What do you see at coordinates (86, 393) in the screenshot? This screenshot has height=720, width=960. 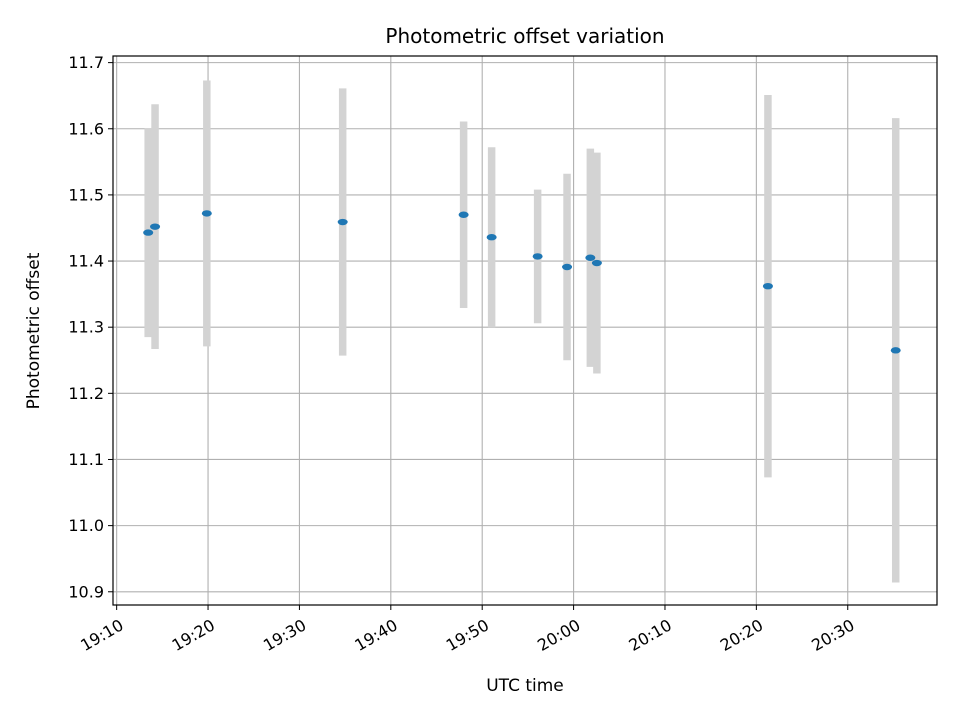 I see `y-tick-label: 11.2` at bounding box center [86, 393].